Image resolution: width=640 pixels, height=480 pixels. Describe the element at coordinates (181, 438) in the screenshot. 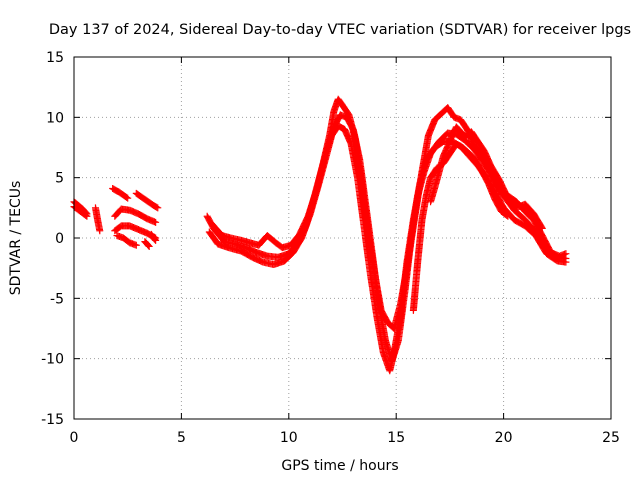

I see `x-tick-label: 5` at that location.